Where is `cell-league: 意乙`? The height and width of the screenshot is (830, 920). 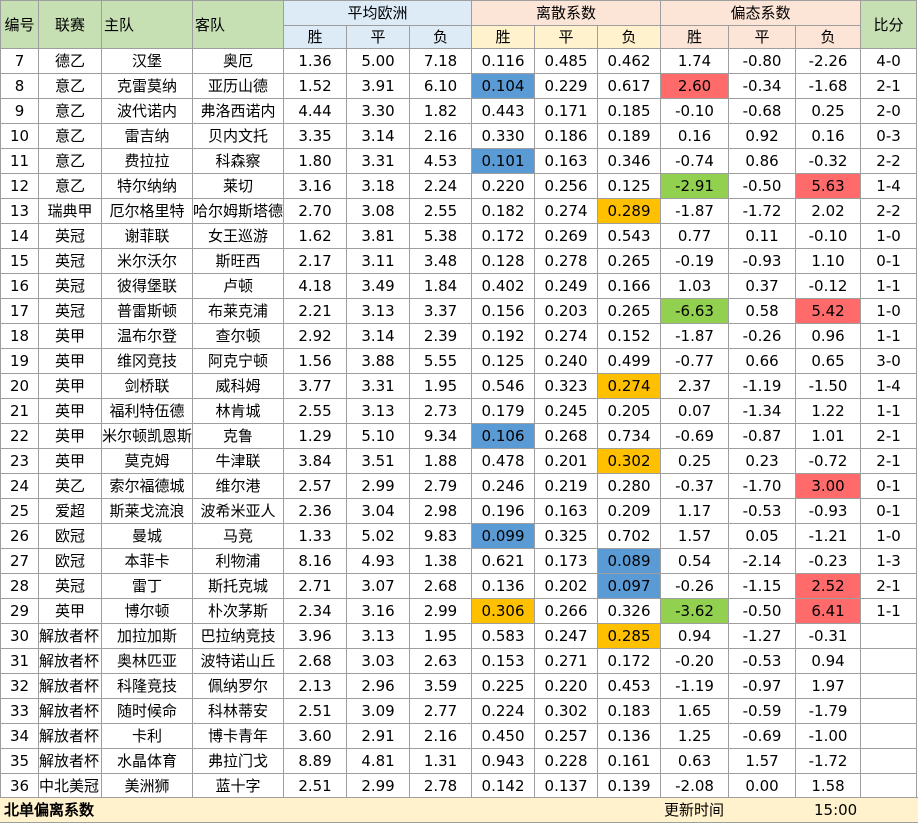
cell-league: 意乙 is located at coordinates (70, 86).